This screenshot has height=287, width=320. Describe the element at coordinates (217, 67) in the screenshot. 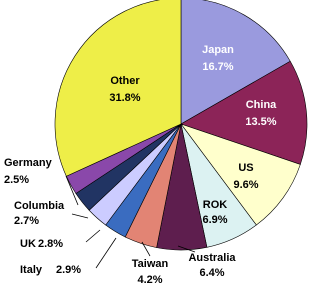

I see `value-label: 16.7%` at that location.